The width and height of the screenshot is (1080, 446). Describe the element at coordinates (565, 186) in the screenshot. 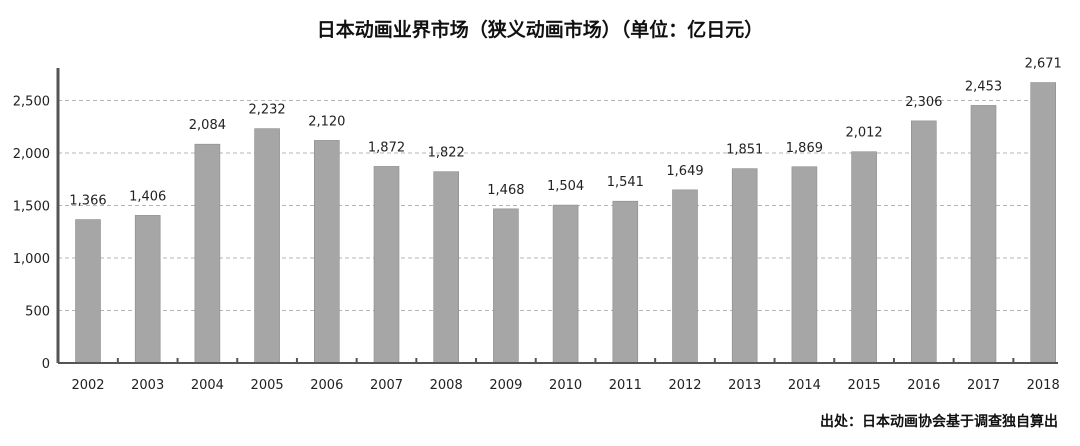

I see `data-label: 1,504` at that location.